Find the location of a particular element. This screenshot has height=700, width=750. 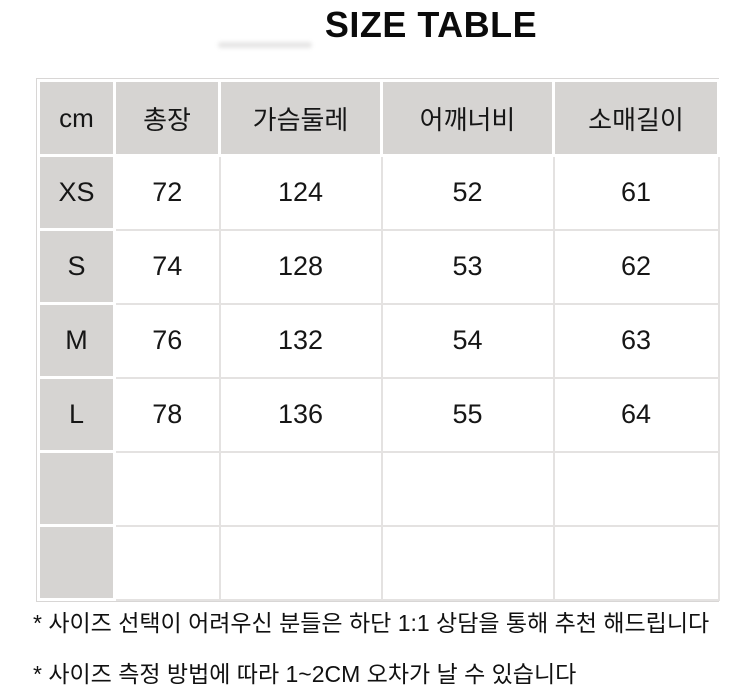

data-cell: 132 is located at coordinates (300, 340).